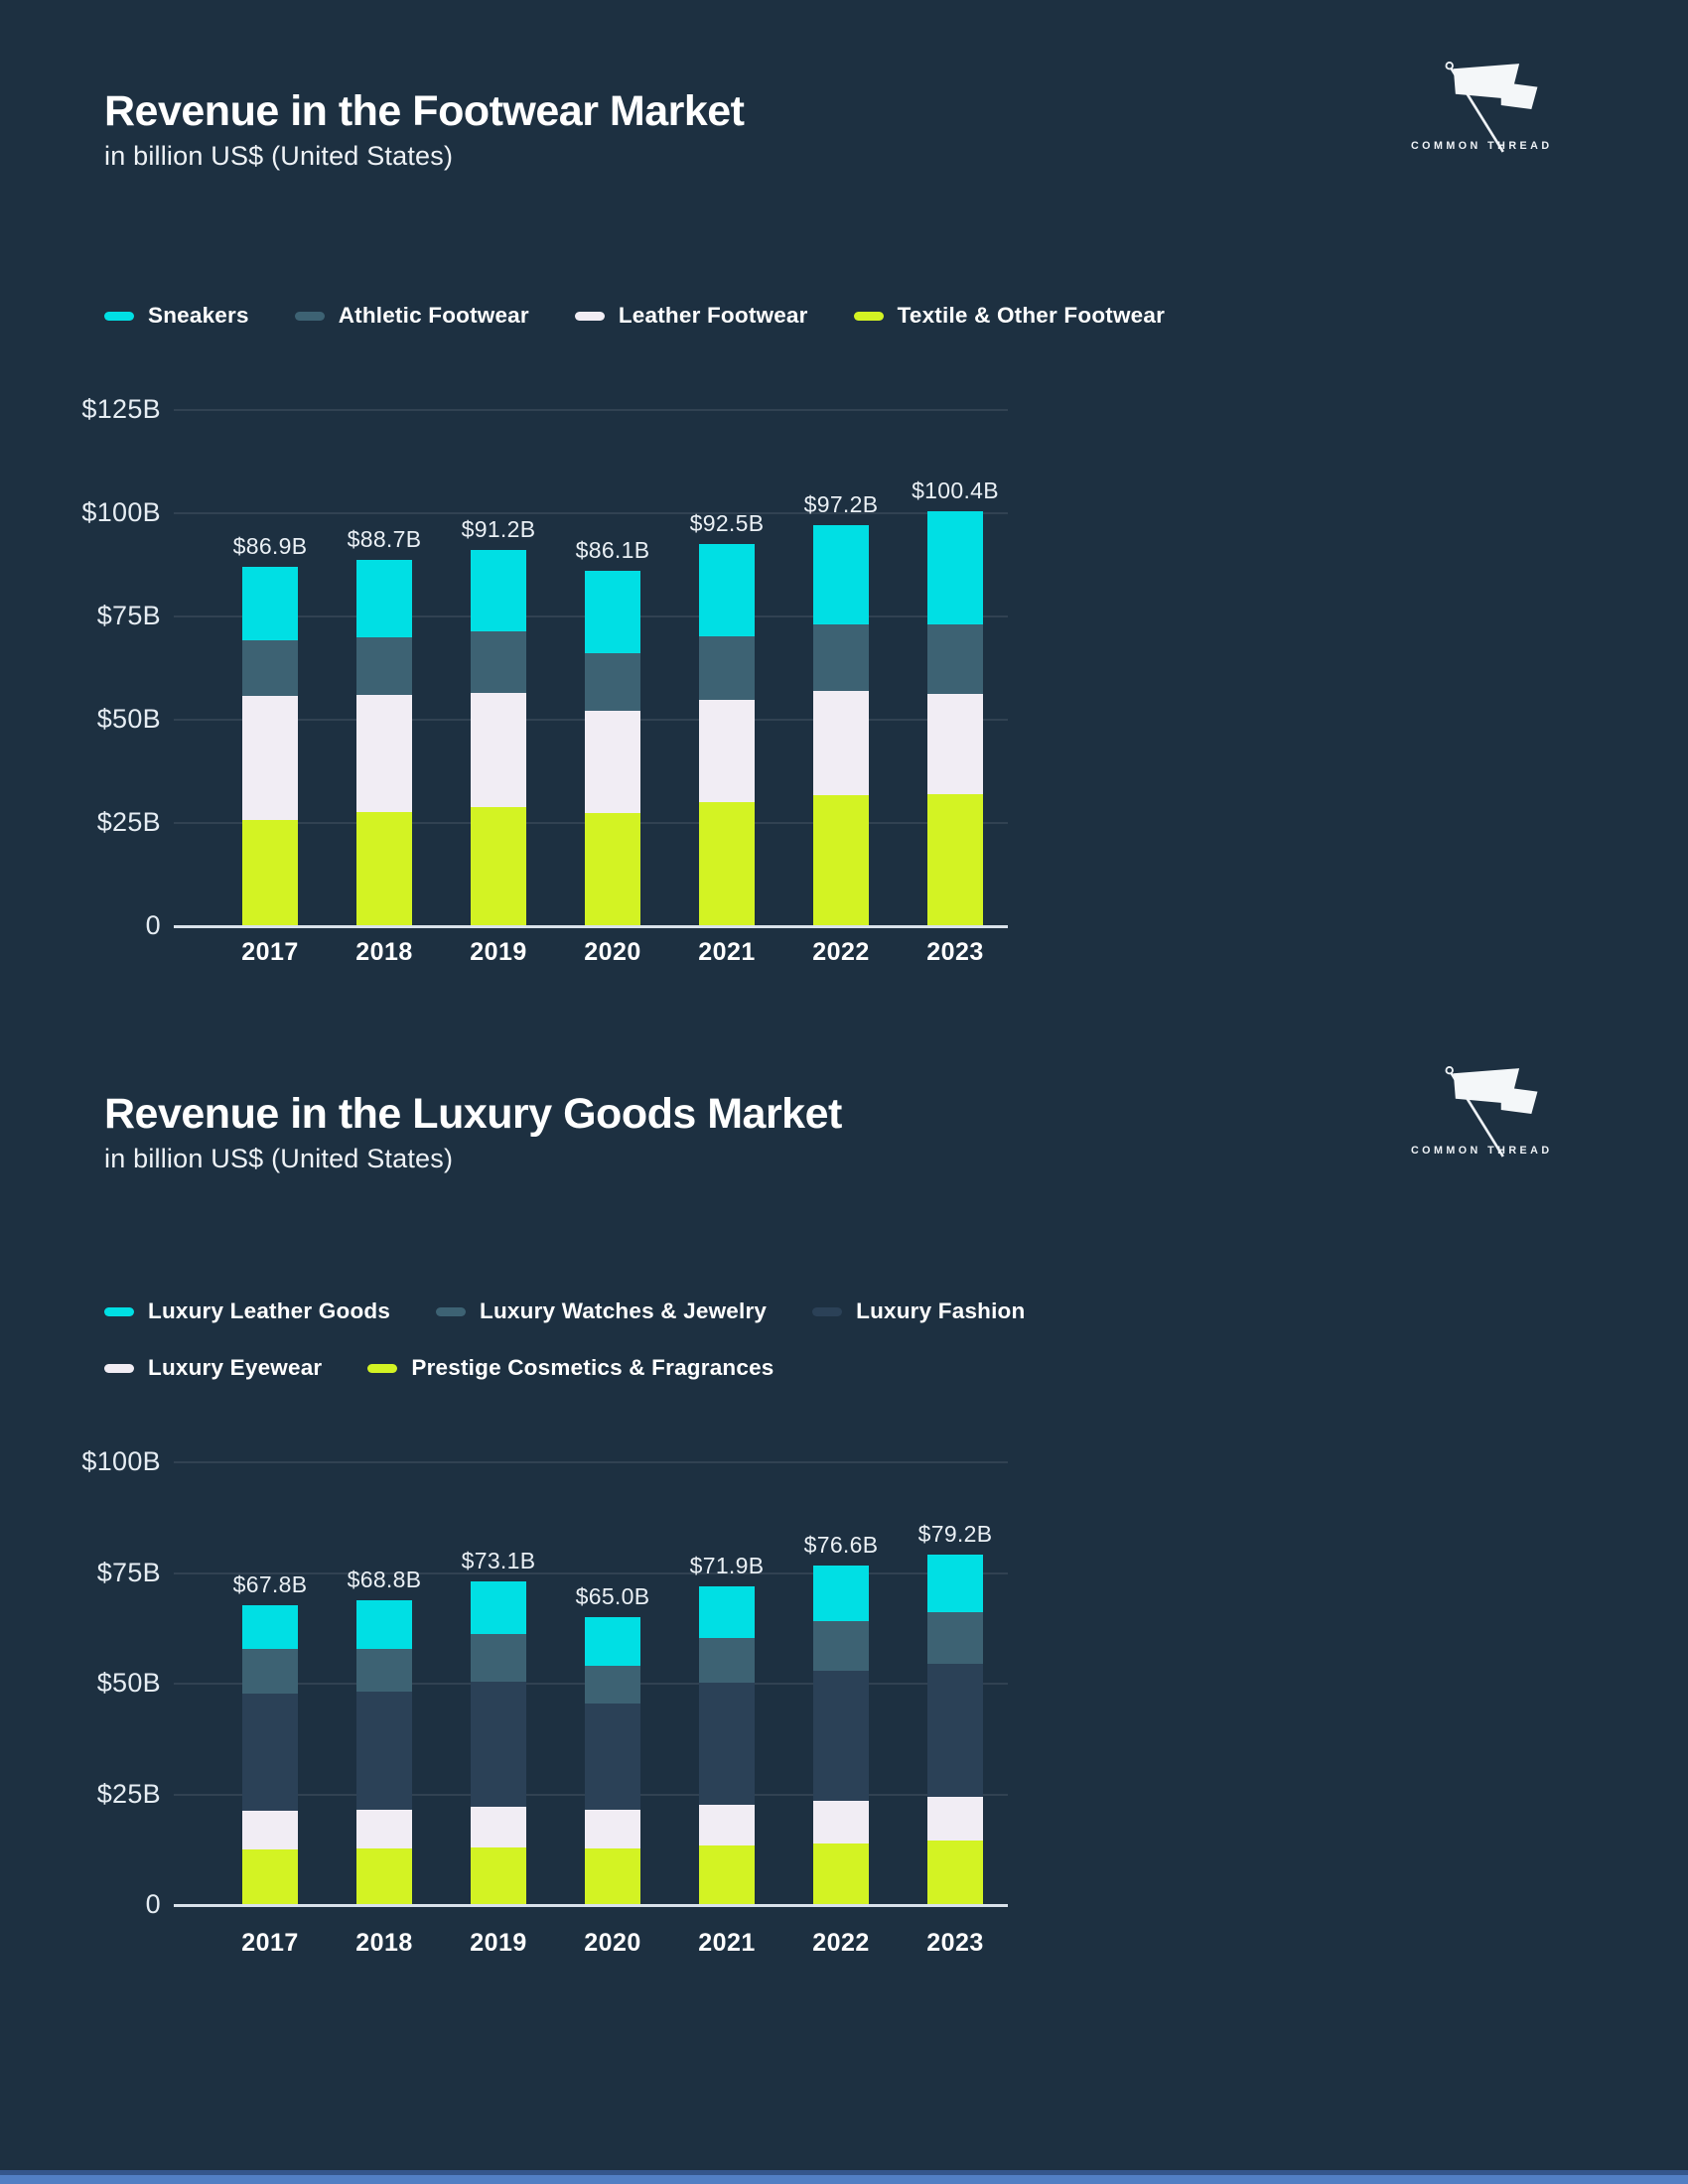  What do you see at coordinates (384, 1876) in the screenshot?
I see `bar-segment-prestige-cosmetics-and-fragrances-2018` at bounding box center [384, 1876].